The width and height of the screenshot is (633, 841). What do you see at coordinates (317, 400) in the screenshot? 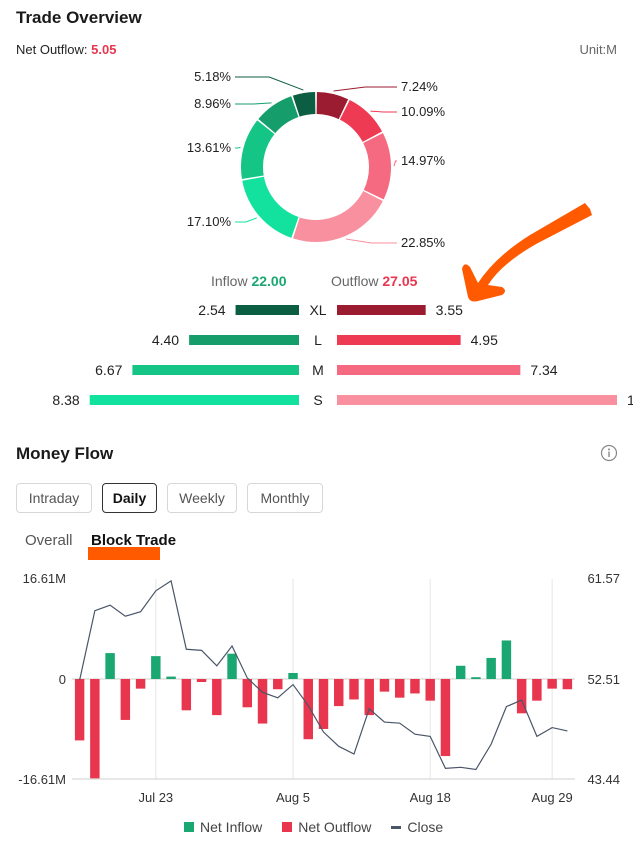
I see `size-label: S` at bounding box center [317, 400].